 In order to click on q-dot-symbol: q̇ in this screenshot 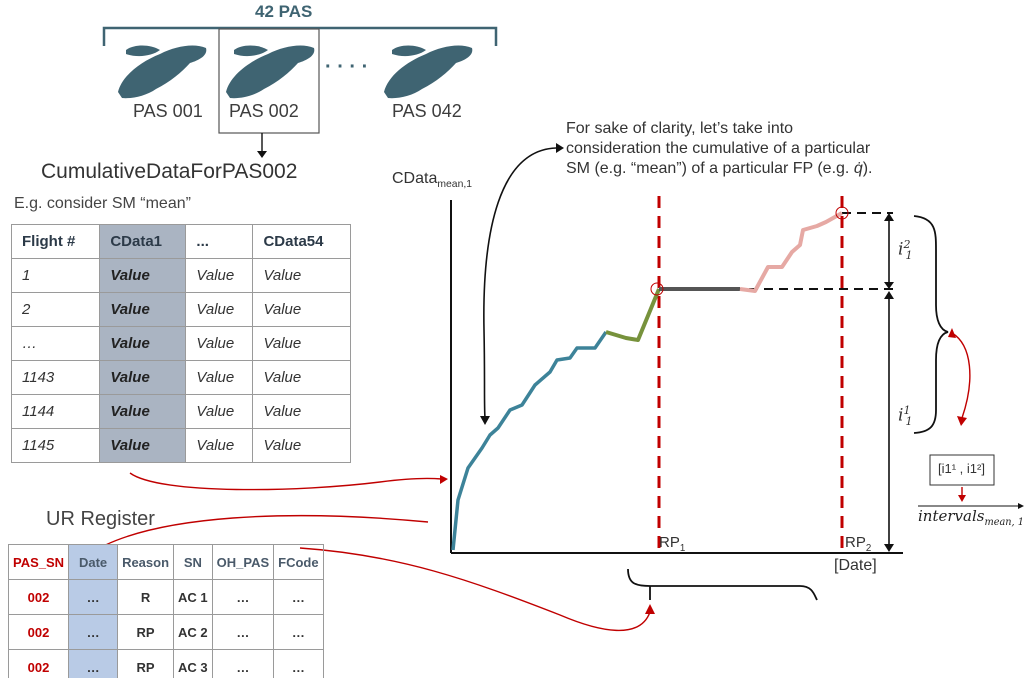, I will do `click(858, 168)`.